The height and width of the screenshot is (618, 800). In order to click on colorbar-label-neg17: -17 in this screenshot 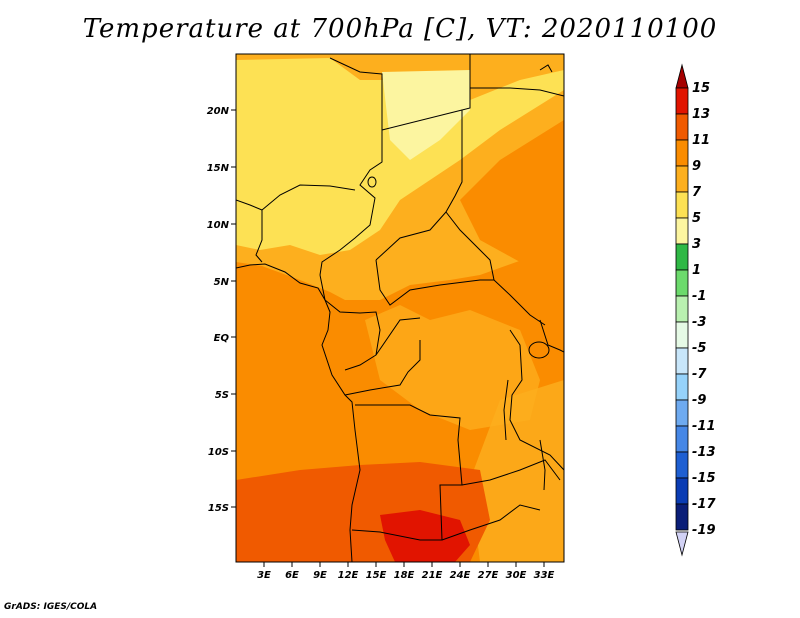, I will do `click(704, 504)`.